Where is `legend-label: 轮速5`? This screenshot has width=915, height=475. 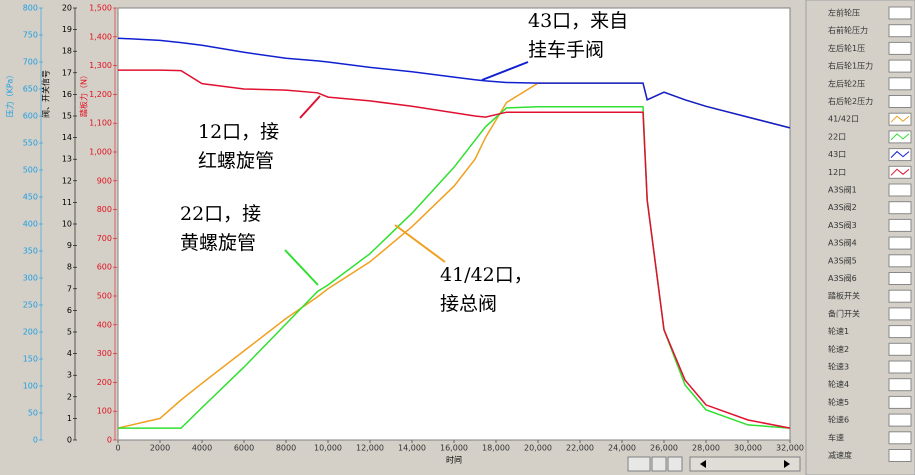
legend-label: 轮速5 is located at coordinates (838, 402).